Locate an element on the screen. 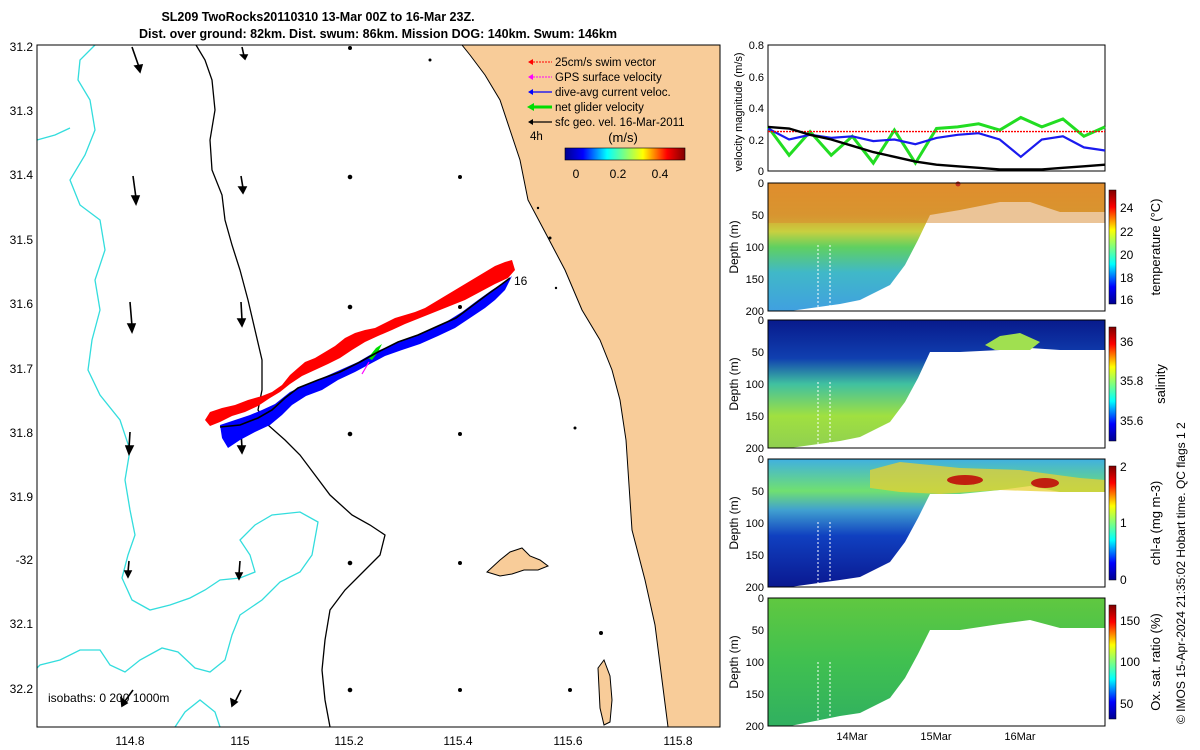 This screenshot has height=750, width=1200. velocity-ylabel: velocity magnitude (m/s) is located at coordinates (739, 111).